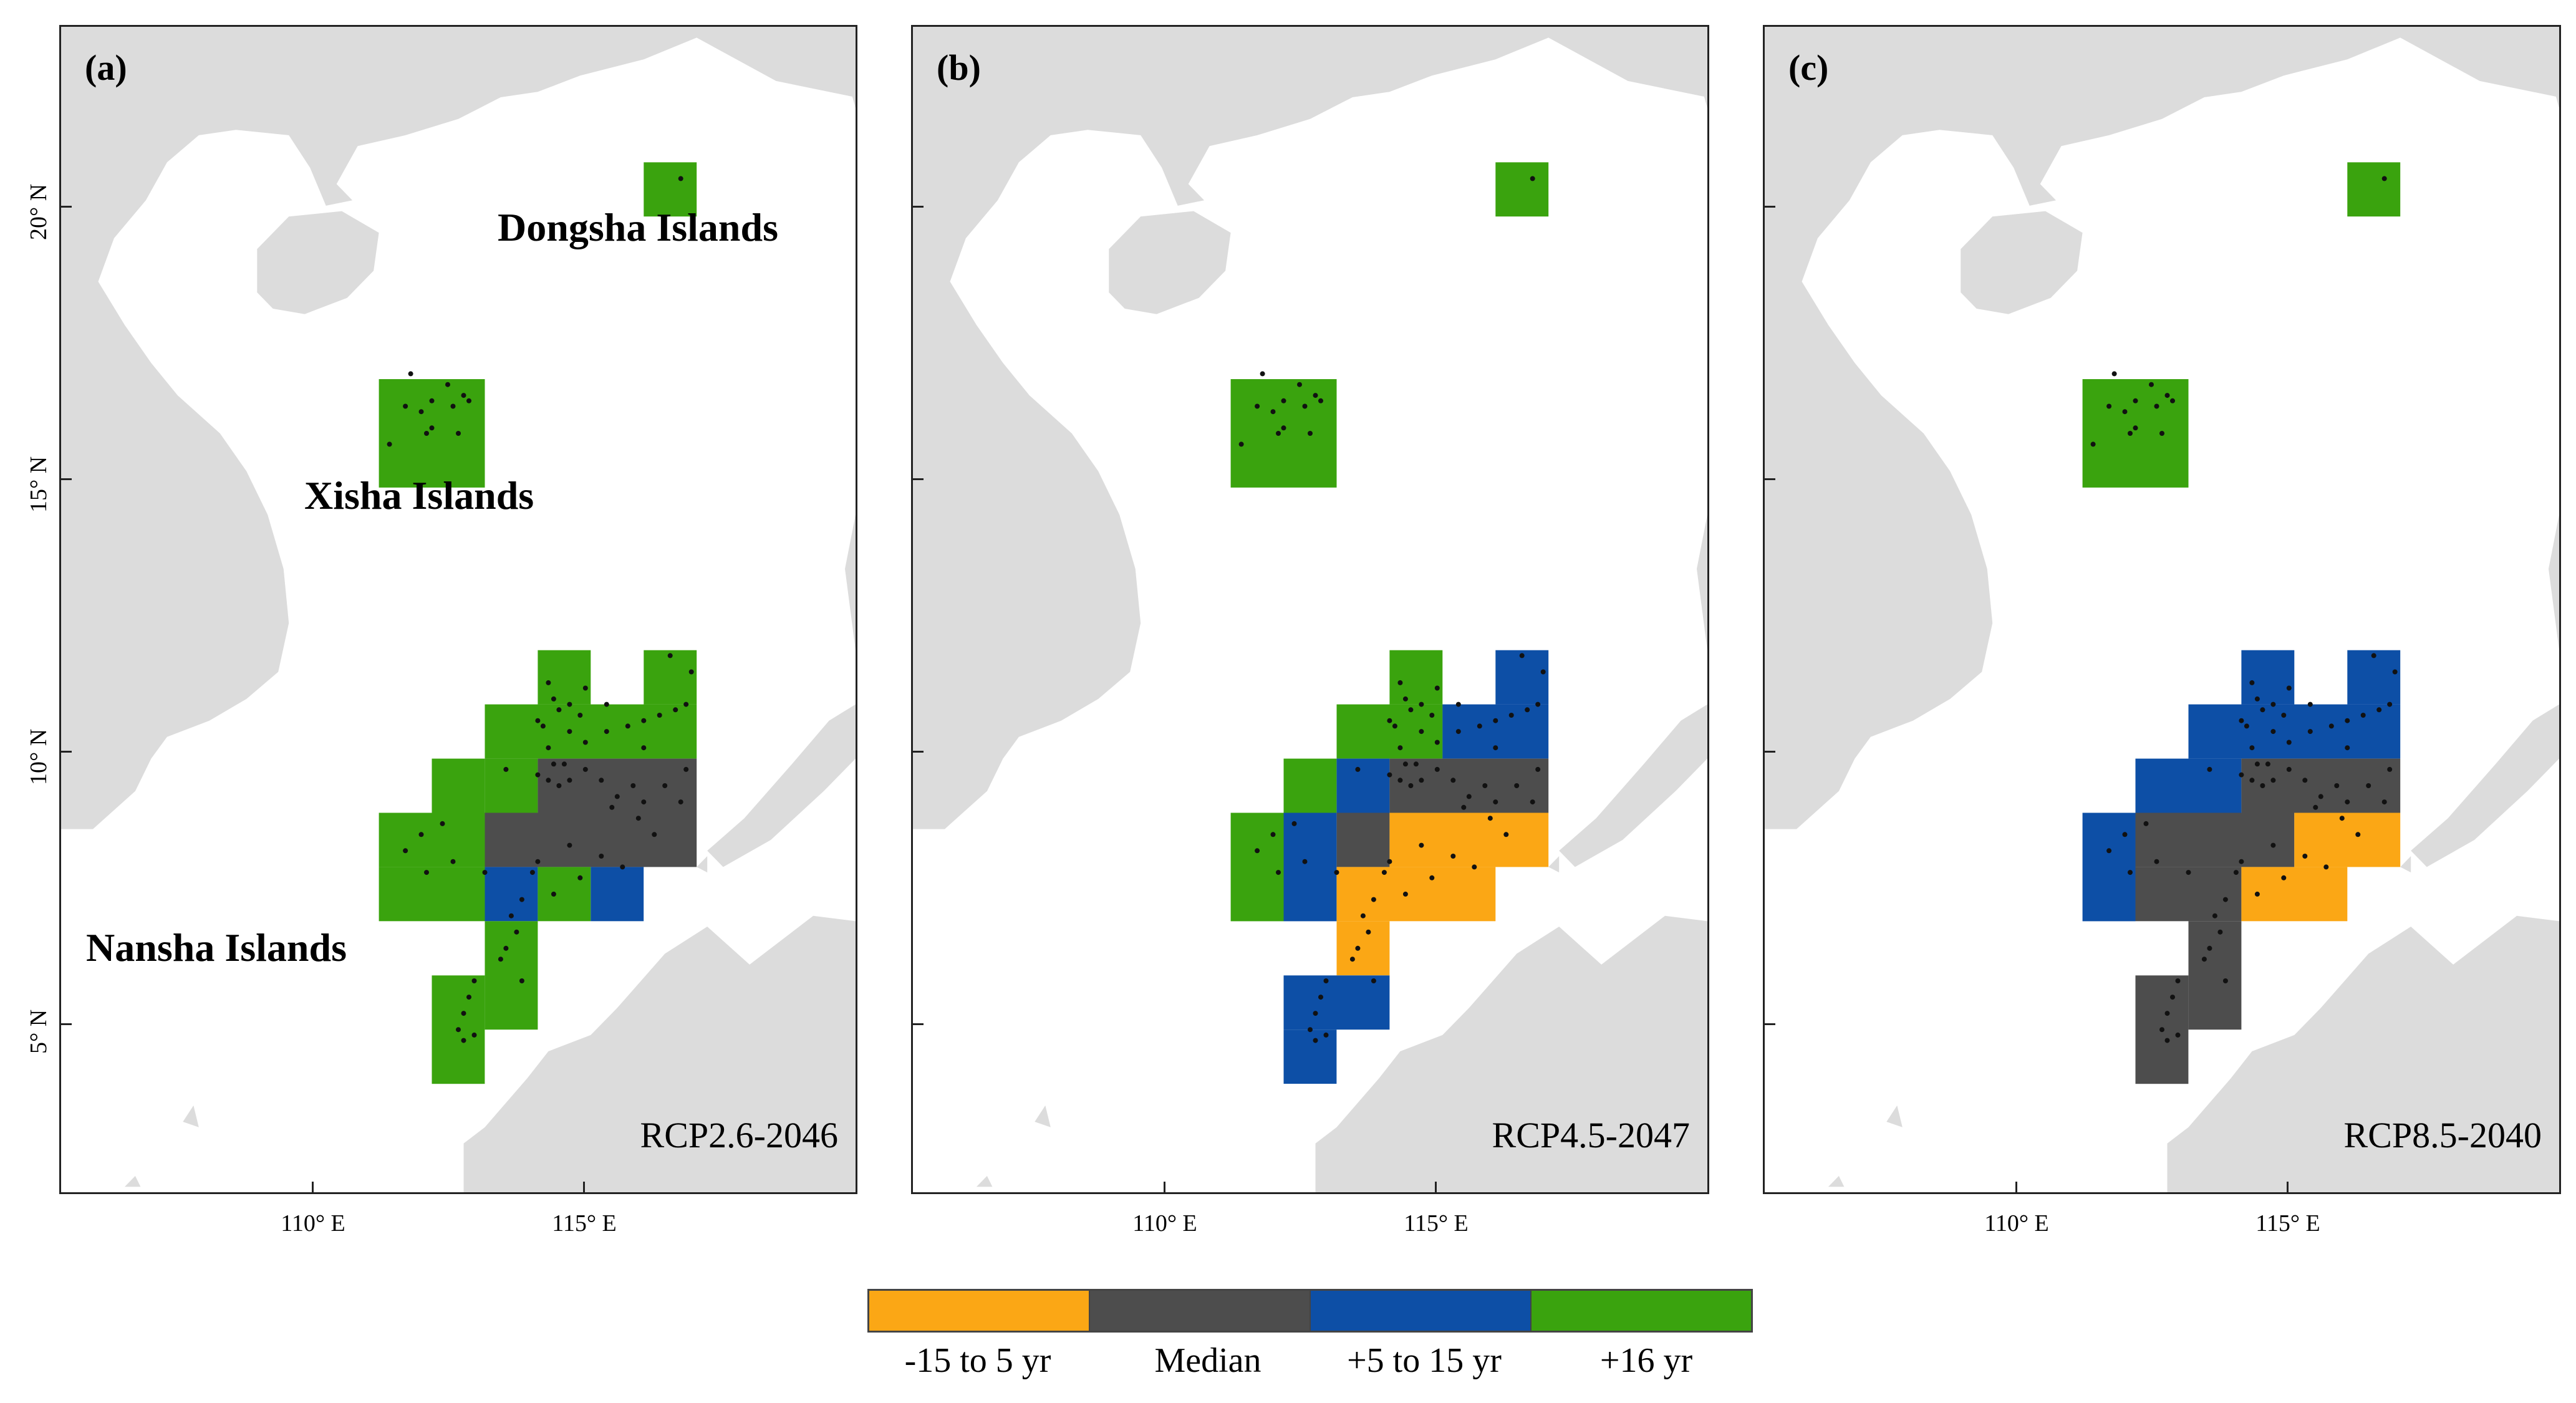  I want to click on y-label-5: 5° N, so click(39, 1031).